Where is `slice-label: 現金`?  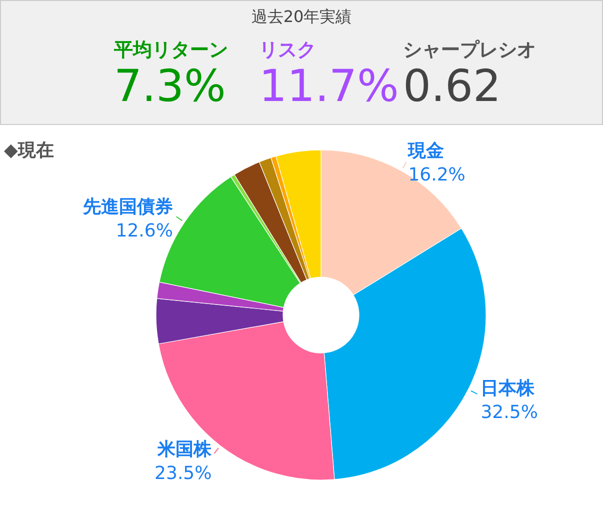 slice-label: 現金 is located at coordinates (425, 151).